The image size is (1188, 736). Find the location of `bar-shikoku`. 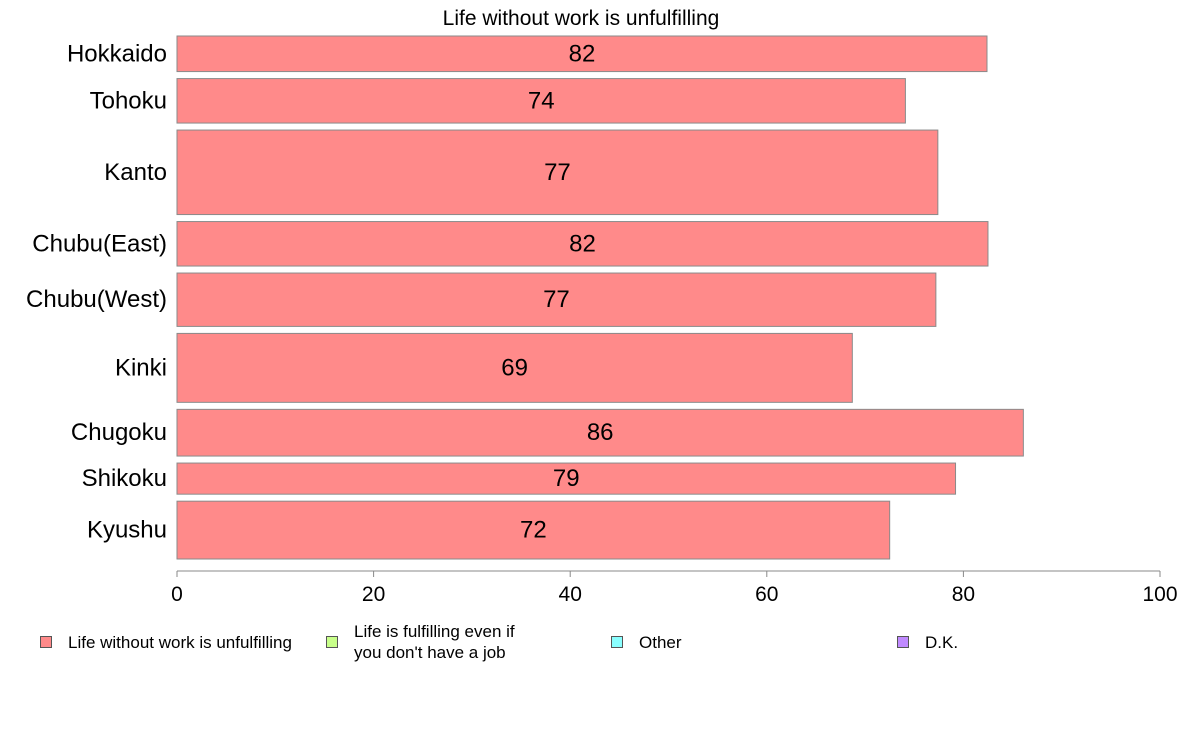

bar-shikoku is located at coordinates (566, 478).